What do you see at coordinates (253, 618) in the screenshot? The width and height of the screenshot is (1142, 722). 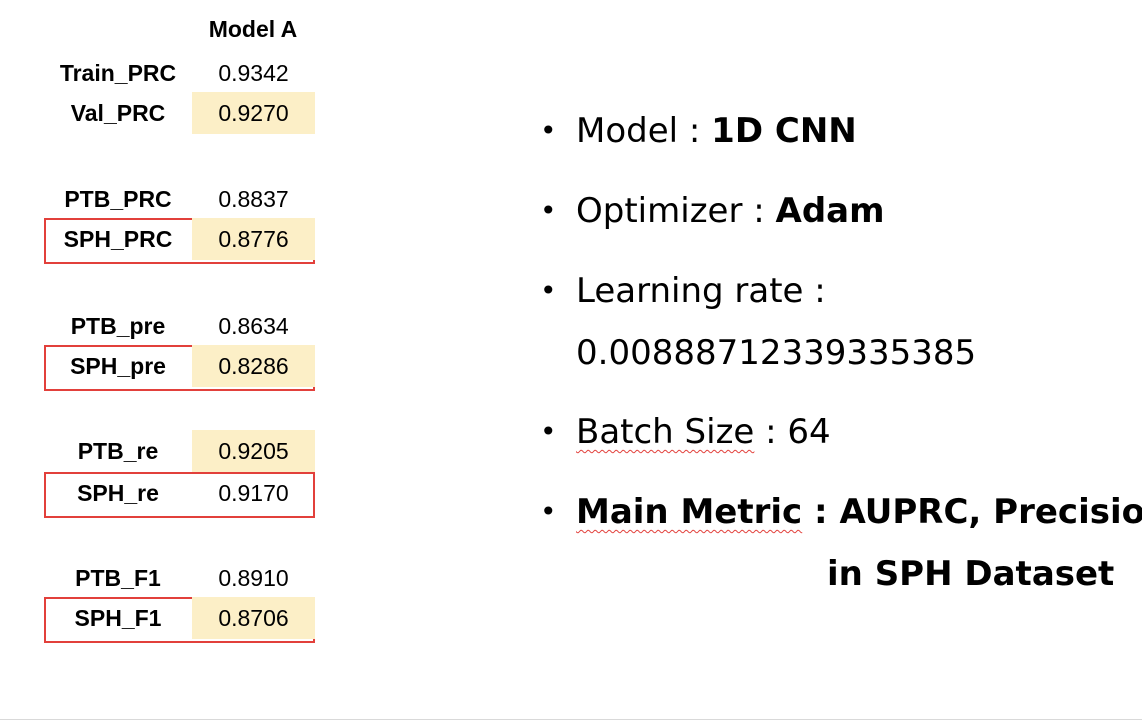 I see `row-value: 0.8706` at bounding box center [253, 618].